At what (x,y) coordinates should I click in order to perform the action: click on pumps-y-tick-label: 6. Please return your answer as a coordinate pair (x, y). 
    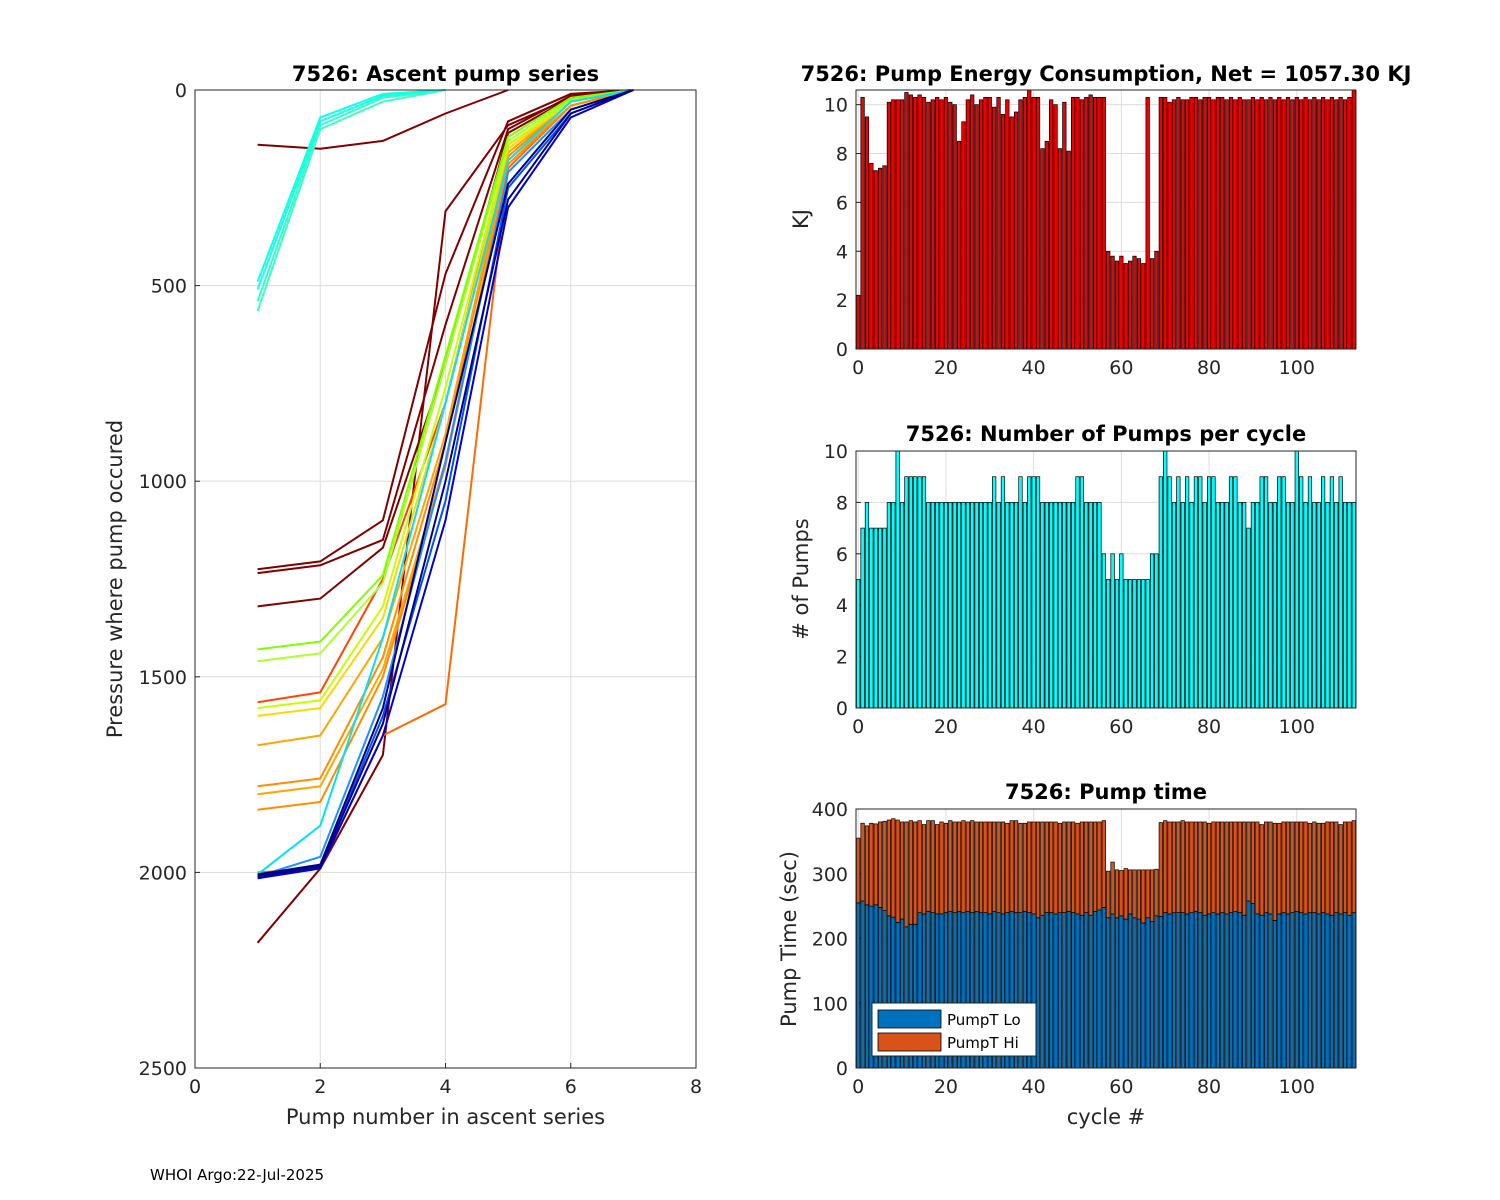
    Looking at the image, I should click on (842, 555).